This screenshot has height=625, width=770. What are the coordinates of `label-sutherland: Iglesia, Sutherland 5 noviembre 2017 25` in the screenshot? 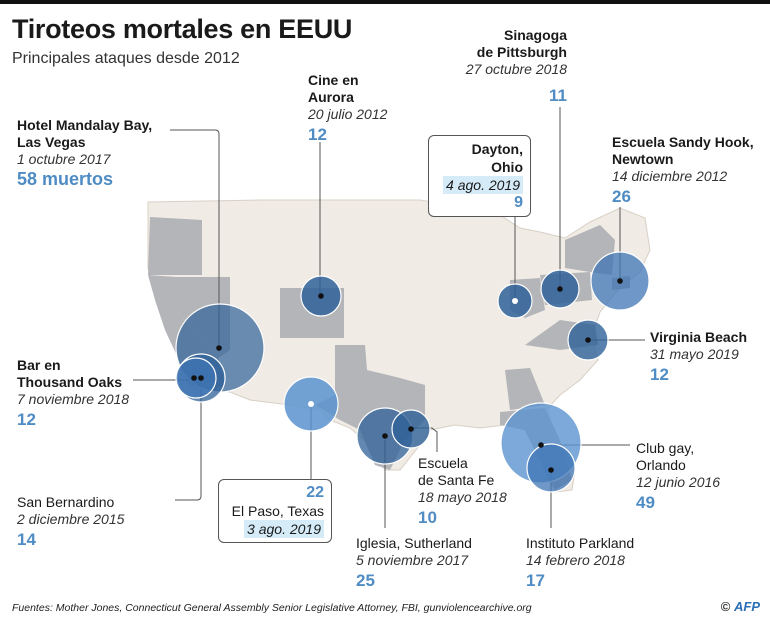 It's located at (414, 562).